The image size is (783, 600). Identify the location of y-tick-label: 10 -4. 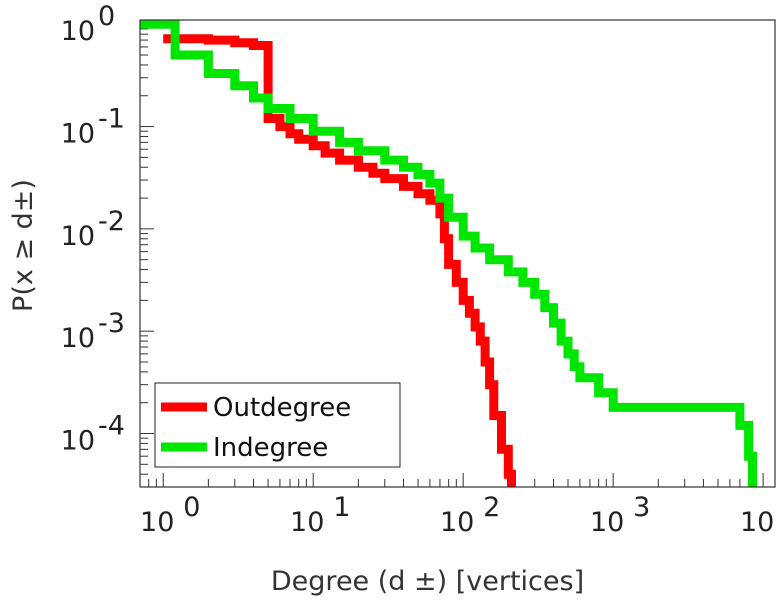
(93, 434).